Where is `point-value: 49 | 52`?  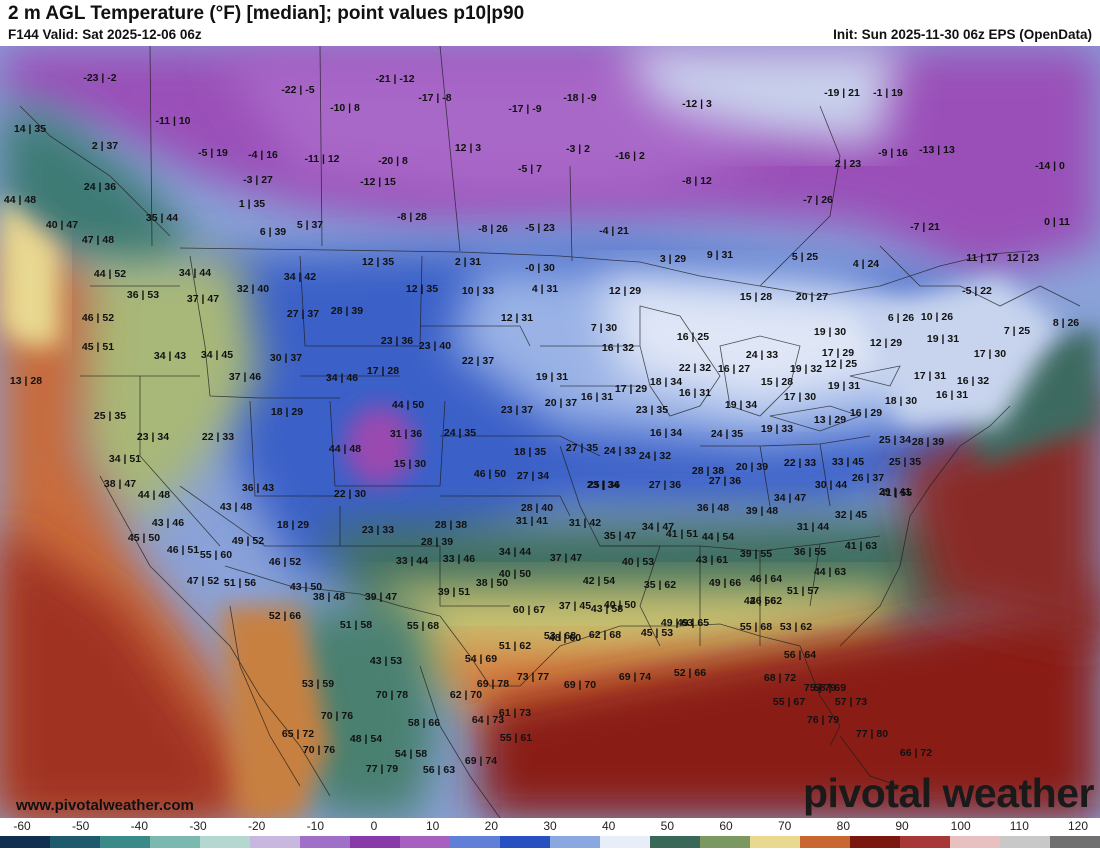
point-value: 49 | 52 is located at coordinates (248, 541).